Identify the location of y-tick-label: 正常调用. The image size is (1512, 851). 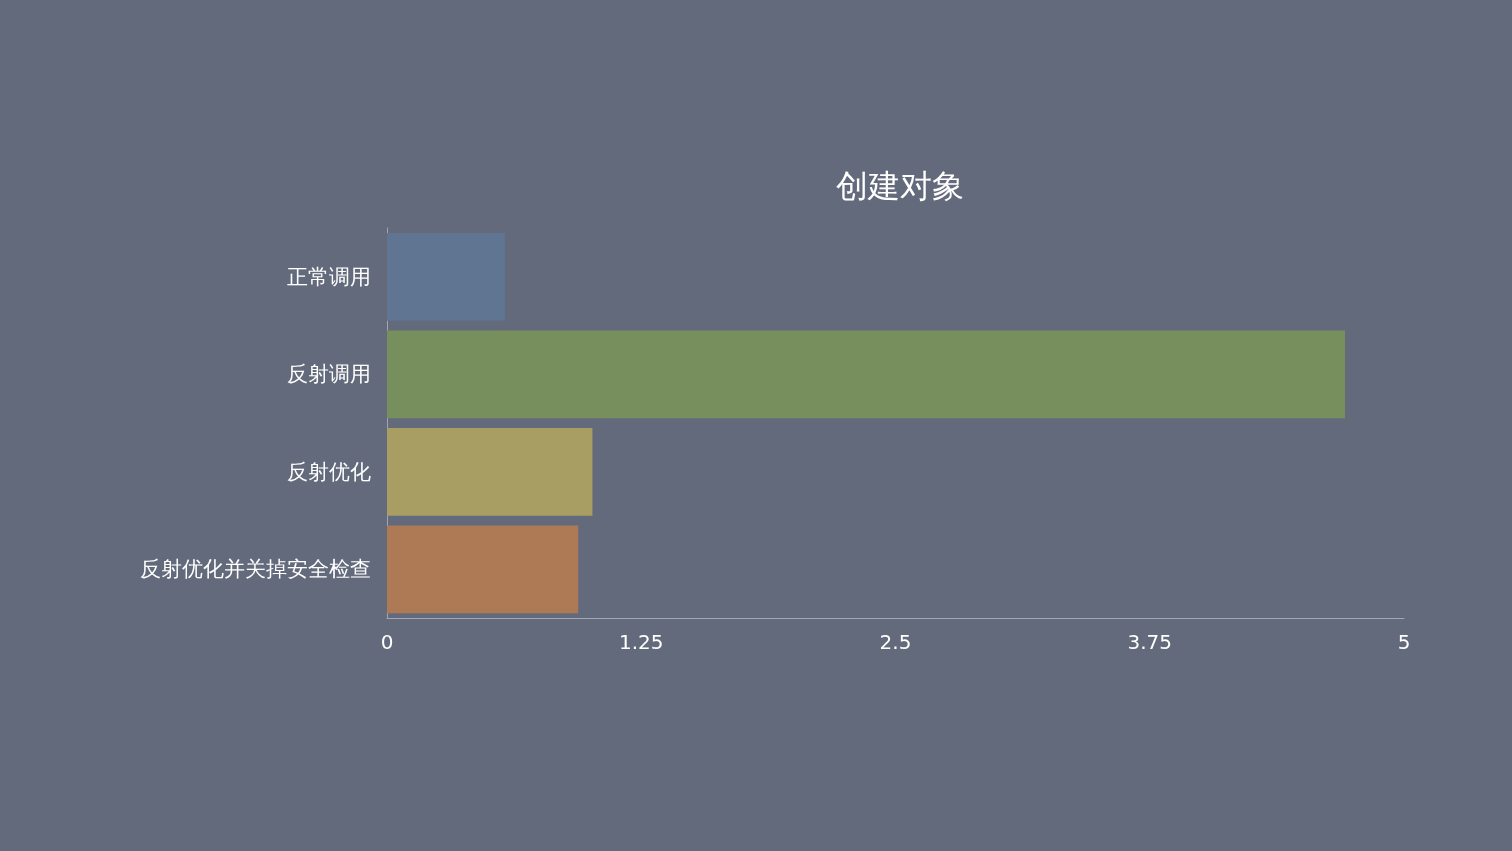
(329, 276).